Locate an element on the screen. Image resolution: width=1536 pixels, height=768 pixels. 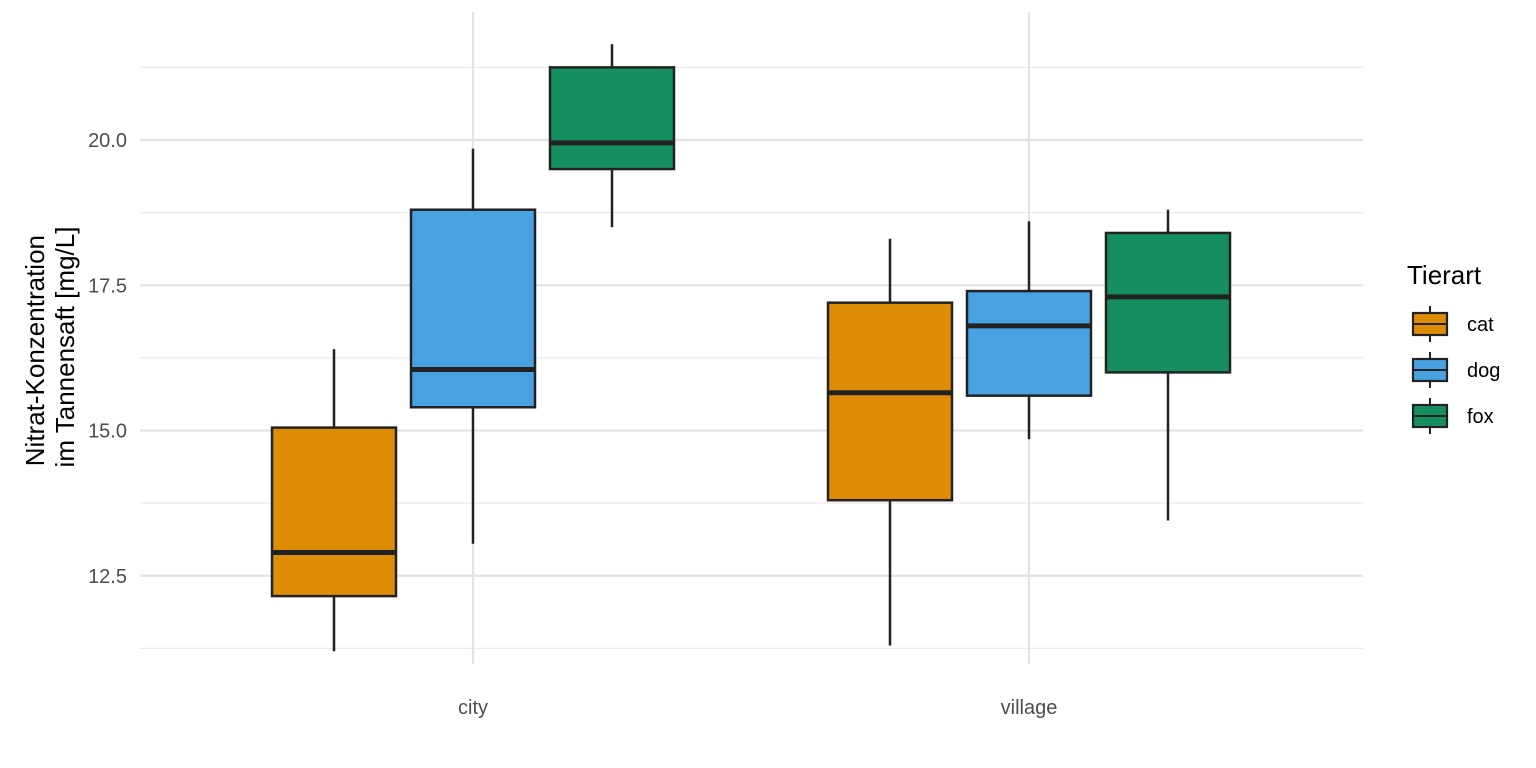
legend-title: Tierart is located at coordinates (1444, 275).